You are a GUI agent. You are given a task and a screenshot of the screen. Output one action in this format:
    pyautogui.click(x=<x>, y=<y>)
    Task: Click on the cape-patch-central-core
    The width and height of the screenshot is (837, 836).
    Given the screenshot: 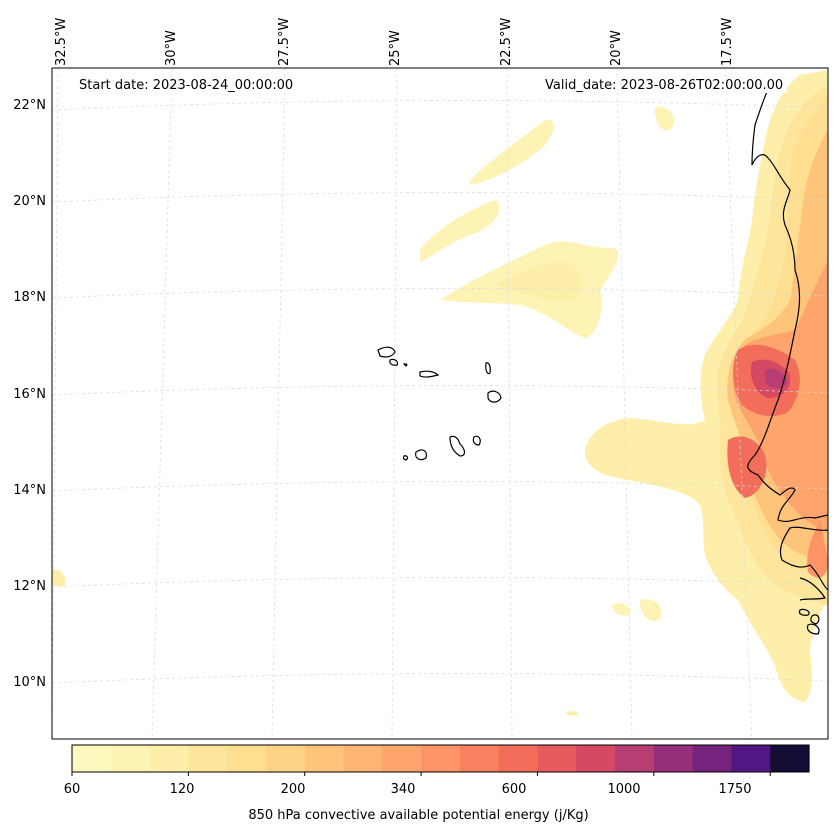 What is the action you would take?
    pyautogui.click(x=539, y=281)
    